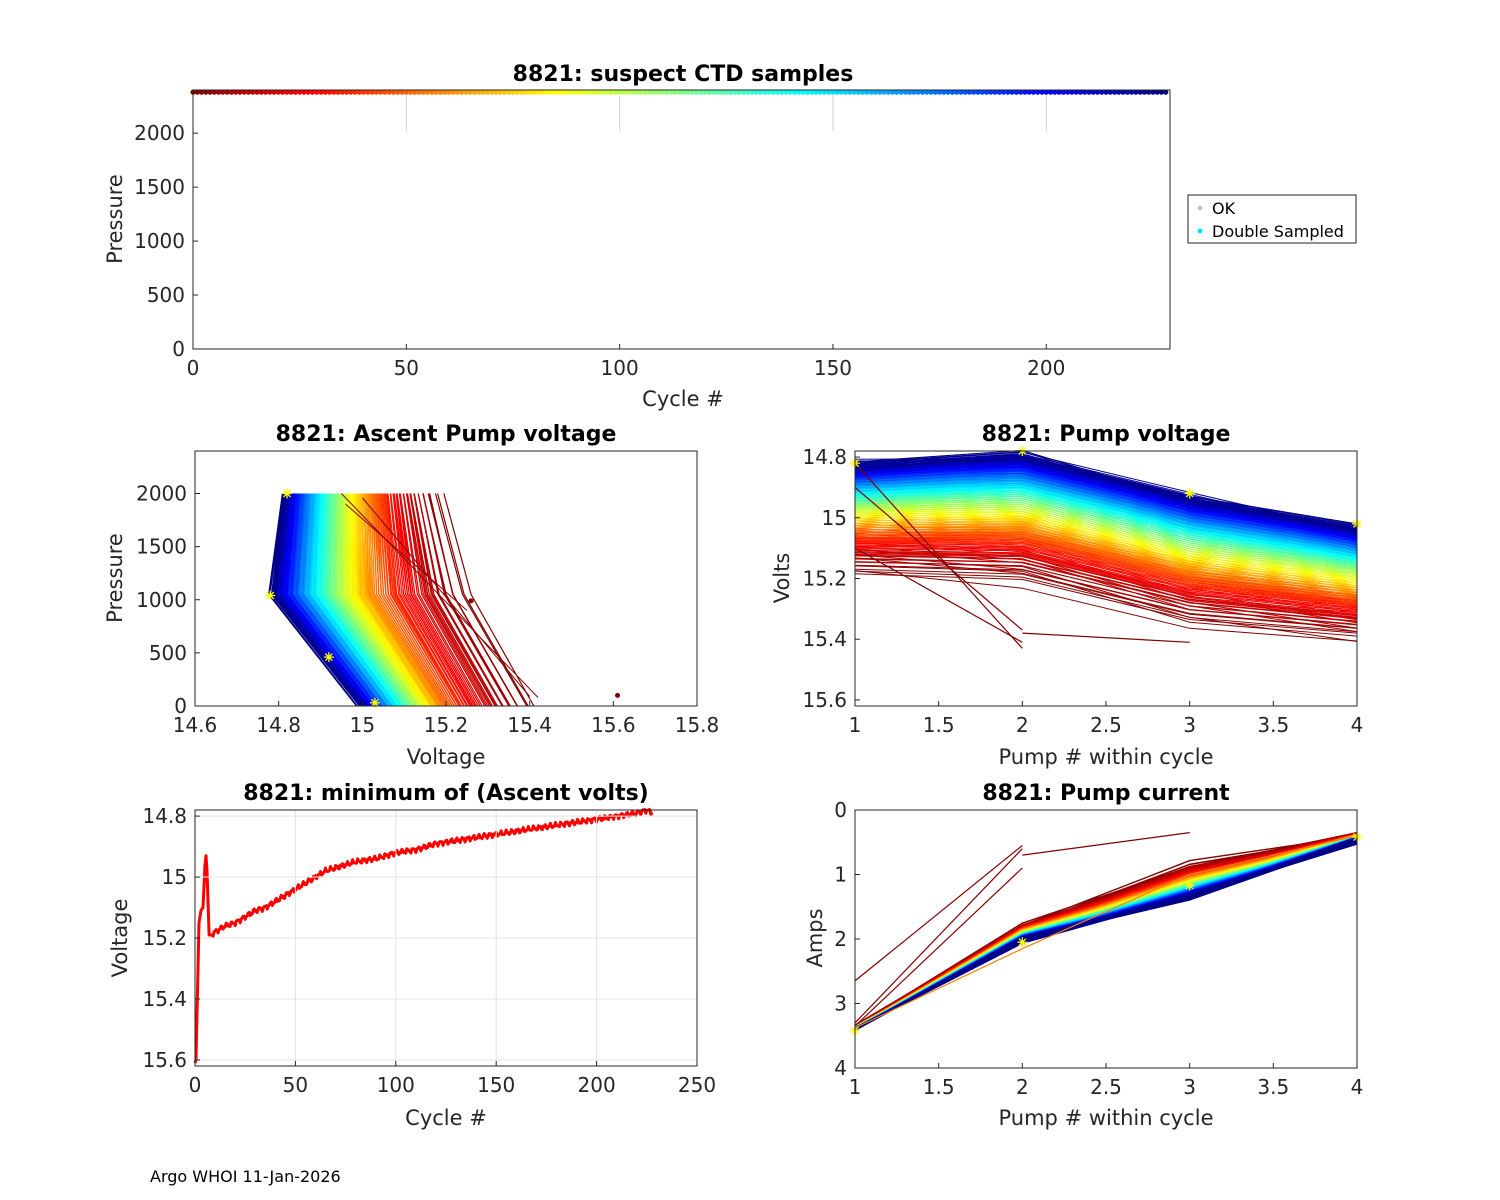 Image resolution: width=1500 pixels, height=1200 pixels. I want to click on outlier-point, so click(618, 695).